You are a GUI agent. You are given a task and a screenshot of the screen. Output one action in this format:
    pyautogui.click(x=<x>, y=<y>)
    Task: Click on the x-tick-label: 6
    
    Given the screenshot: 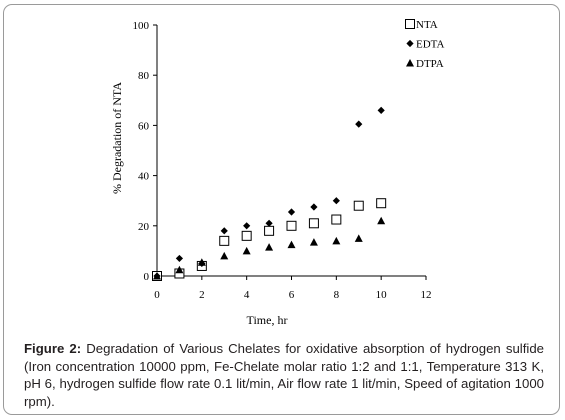 What is the action you would take?
    pyautogui.click(x=292, y=295)
    